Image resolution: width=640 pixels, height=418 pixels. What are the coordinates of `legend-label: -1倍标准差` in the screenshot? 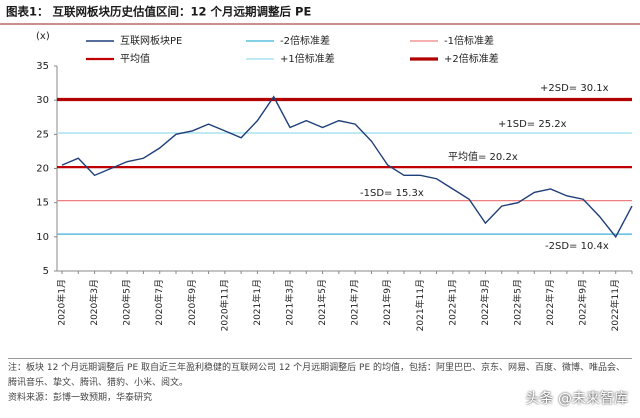 It's located at (469, 40).